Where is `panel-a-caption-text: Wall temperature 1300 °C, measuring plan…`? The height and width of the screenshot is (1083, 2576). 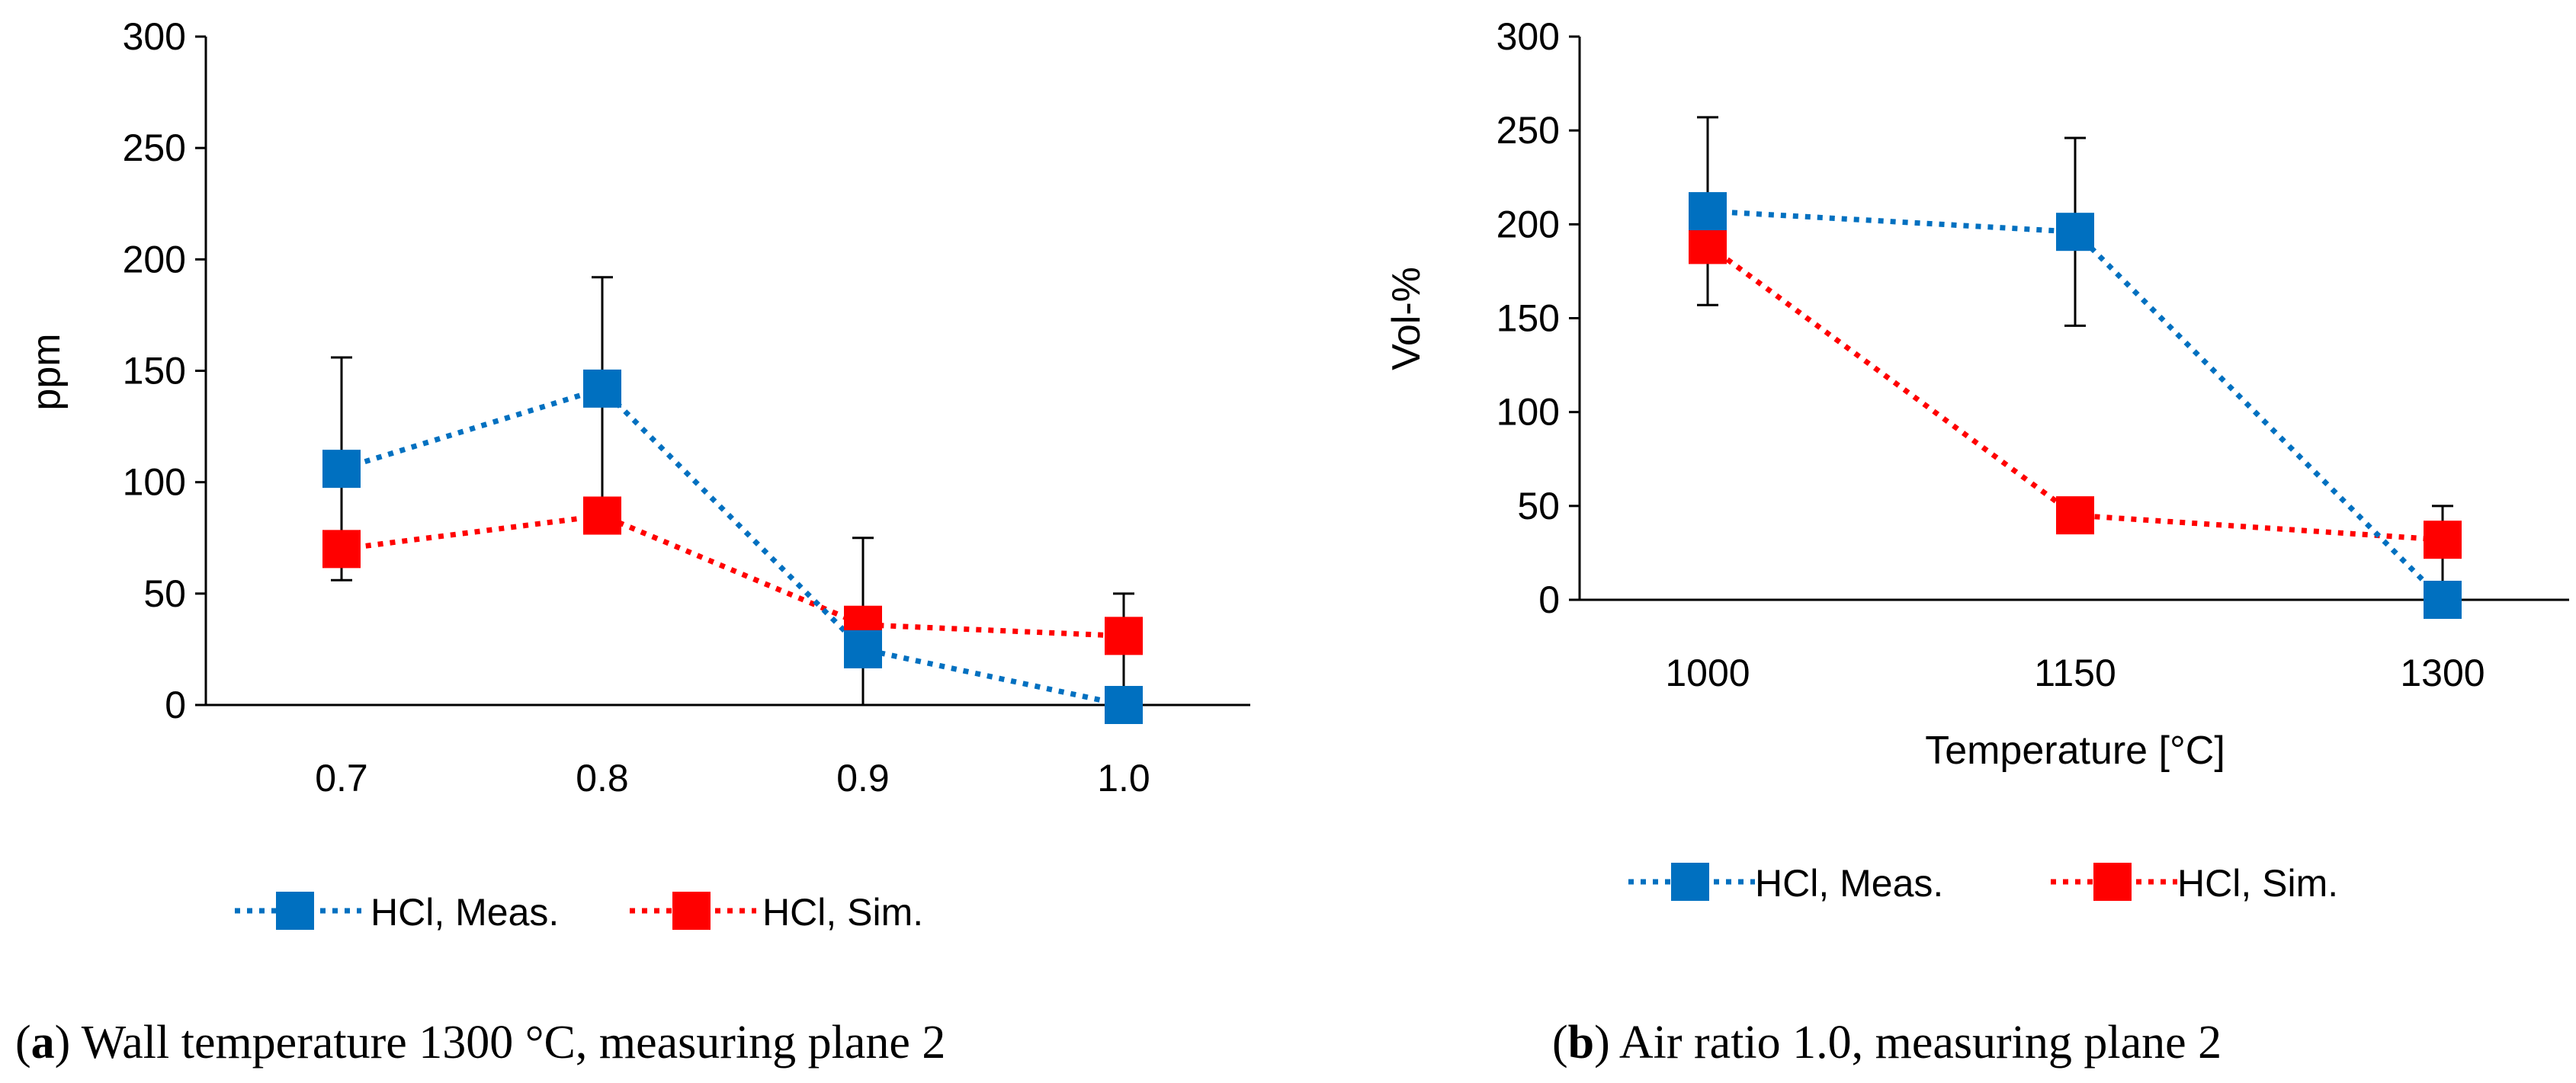
panel-a-caption-text: Wall temperature 1300 °C, measuring plan… is located at coordinates (507, 1043).